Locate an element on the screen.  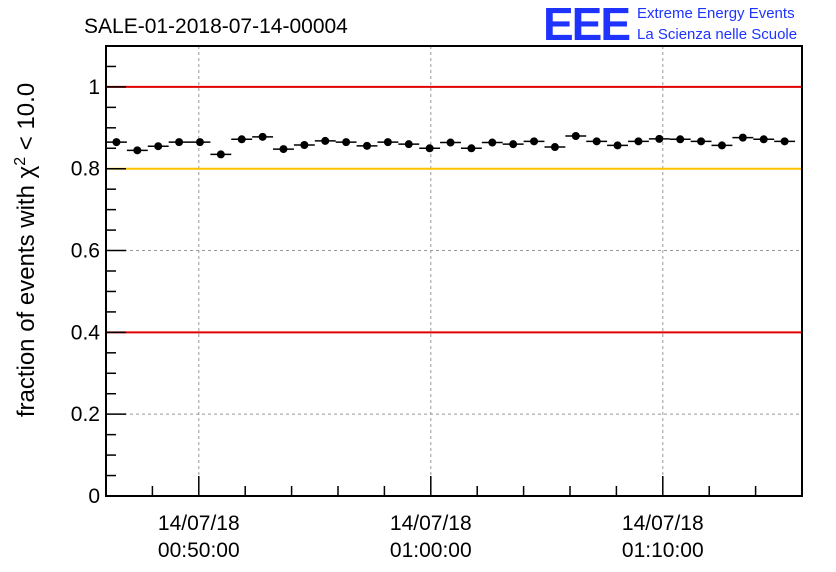
y-axis-title: fraction of events with χ2 < 10.0 is located at coordinates (26, 250).